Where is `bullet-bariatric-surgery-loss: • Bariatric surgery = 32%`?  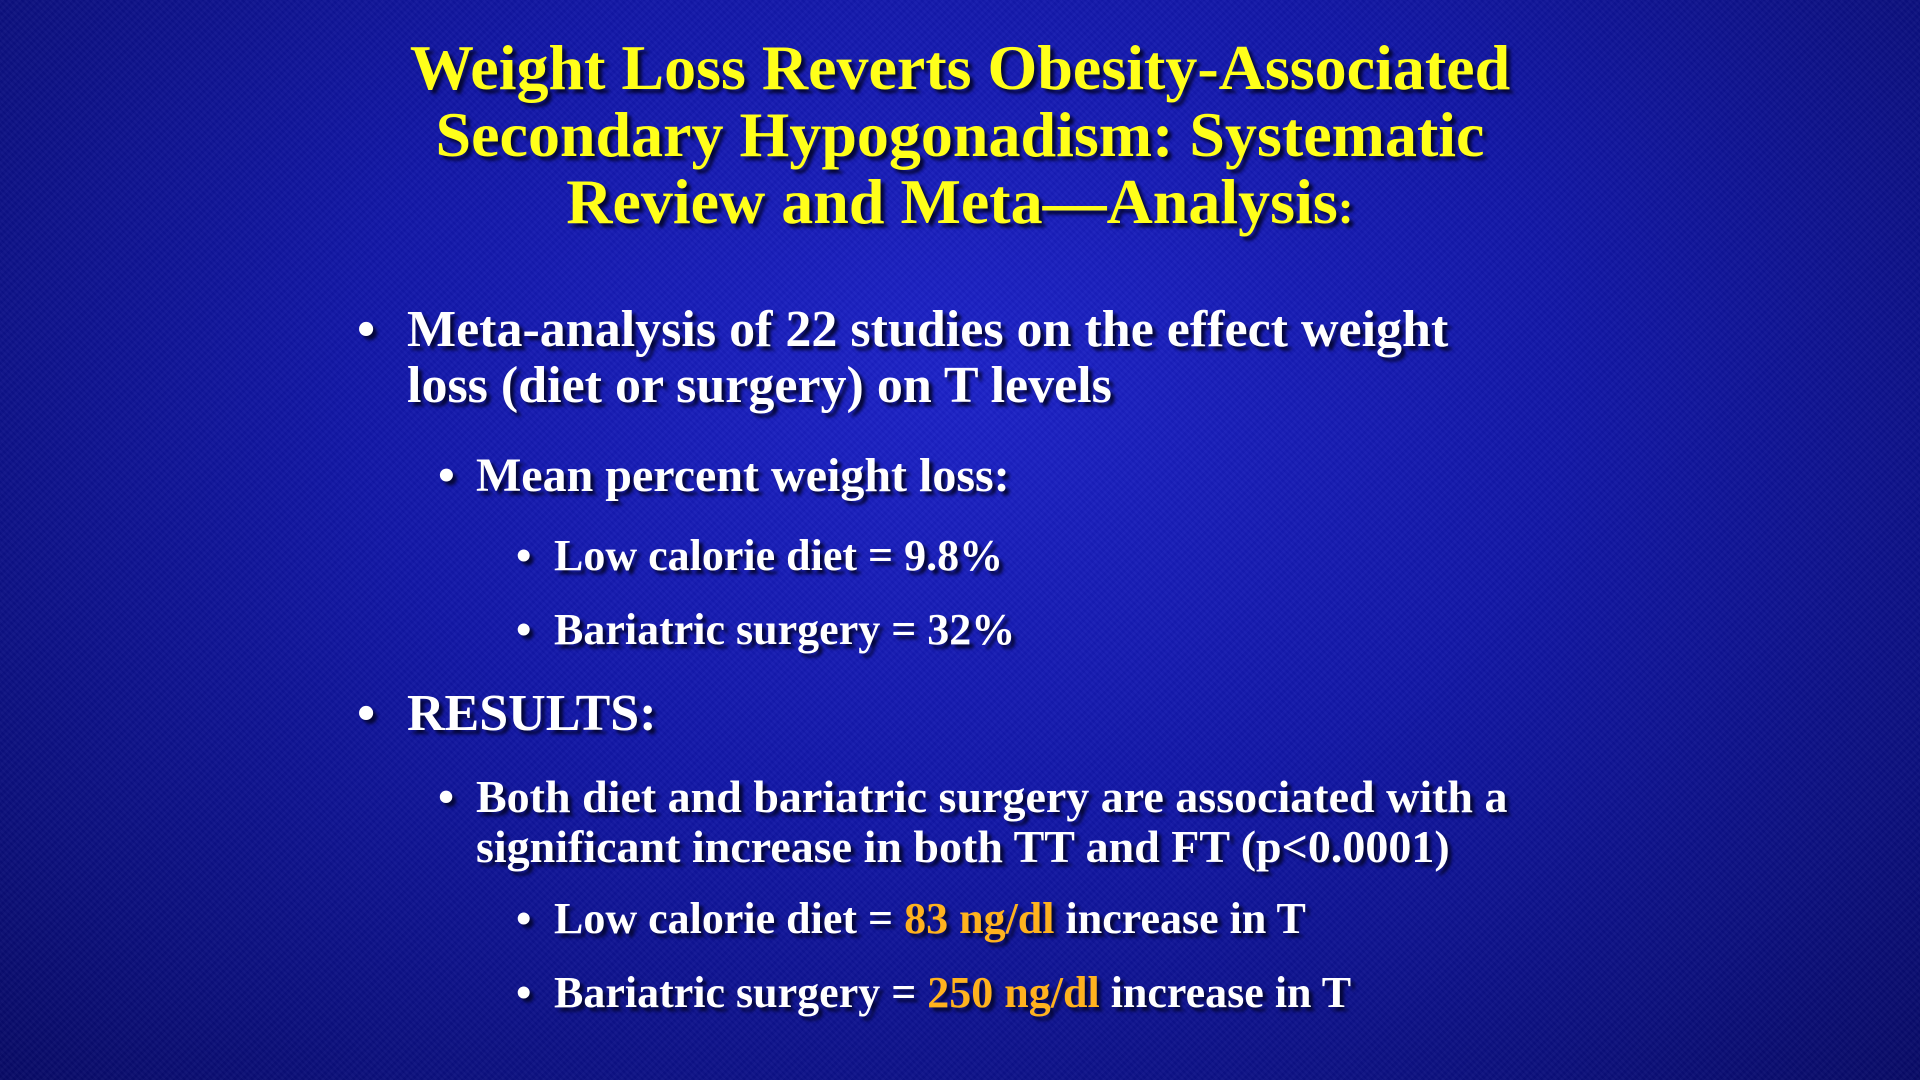 bullet-bariatric-surgery-loss: • Bariatric surgery = 32% is located at coordinates (766, 629).